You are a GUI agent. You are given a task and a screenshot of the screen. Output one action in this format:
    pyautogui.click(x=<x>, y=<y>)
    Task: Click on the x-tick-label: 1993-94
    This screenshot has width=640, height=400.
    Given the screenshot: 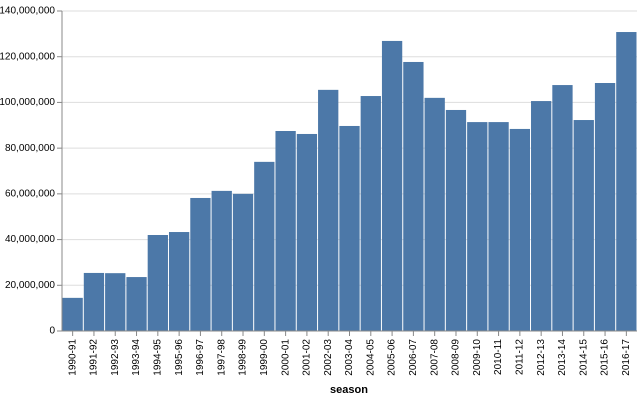 What is the action you would take?
    pyautogui.click(x=136, y=357)
    